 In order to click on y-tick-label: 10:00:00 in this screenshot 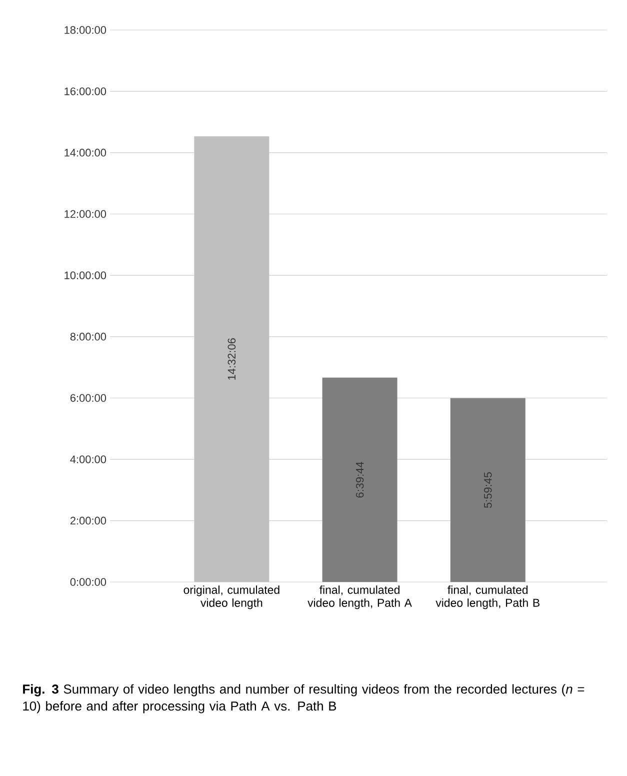, I will do `click(85, 275)`.